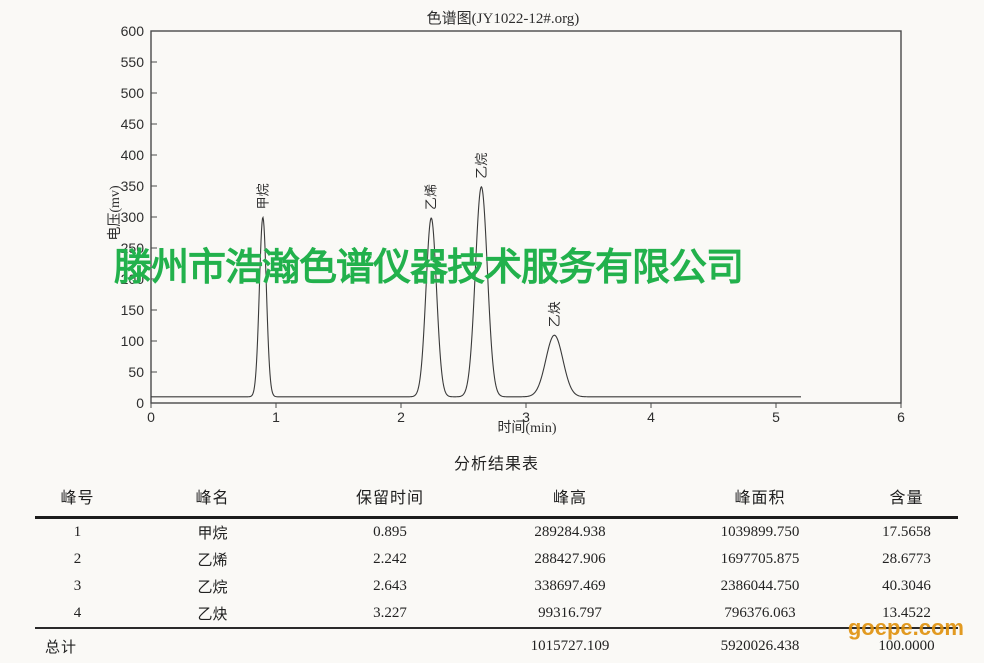  I want to click on table-cell: 甲烷, so click(212, 534).